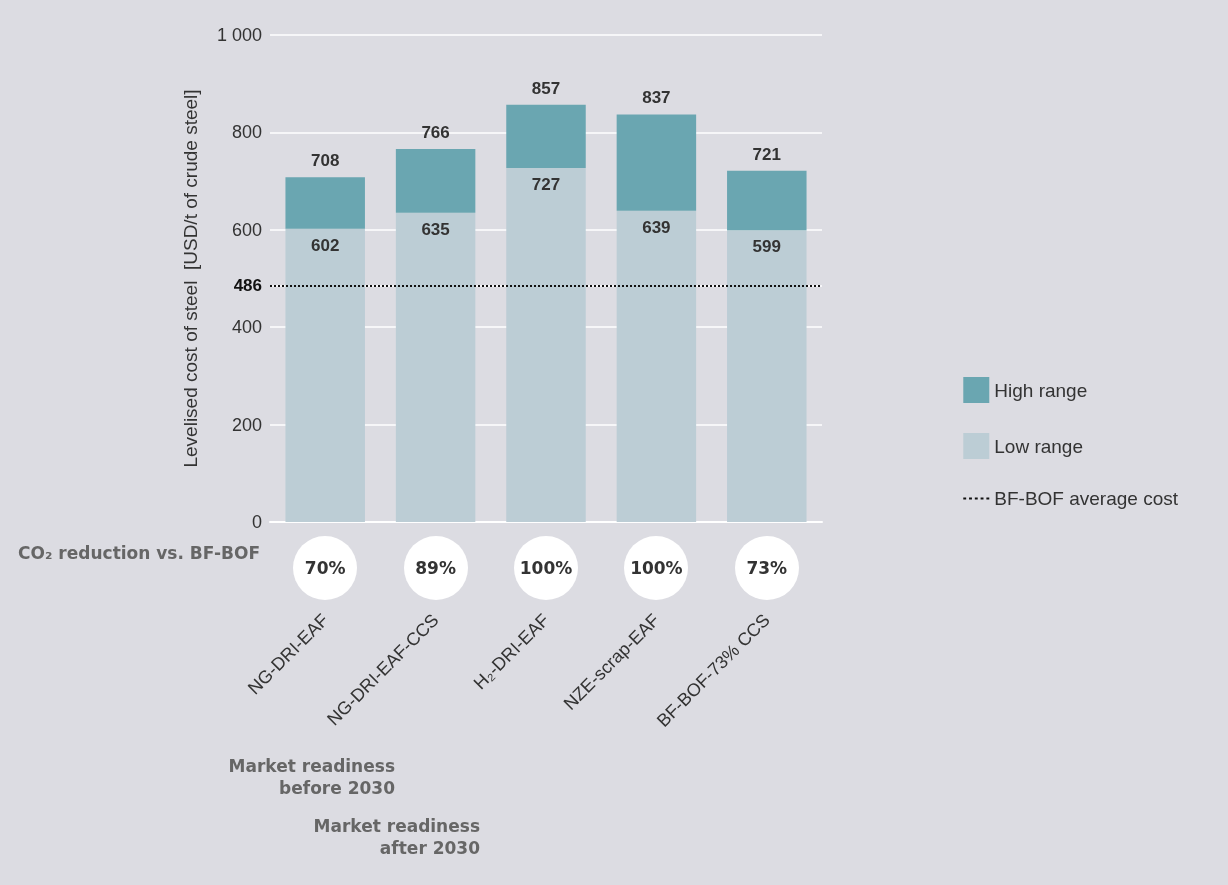 The image size is (1228, 885). What do you see at coordinates (325, 245) in the screenshot?
I see `data-label: 602` at bounding box center [325, 245].